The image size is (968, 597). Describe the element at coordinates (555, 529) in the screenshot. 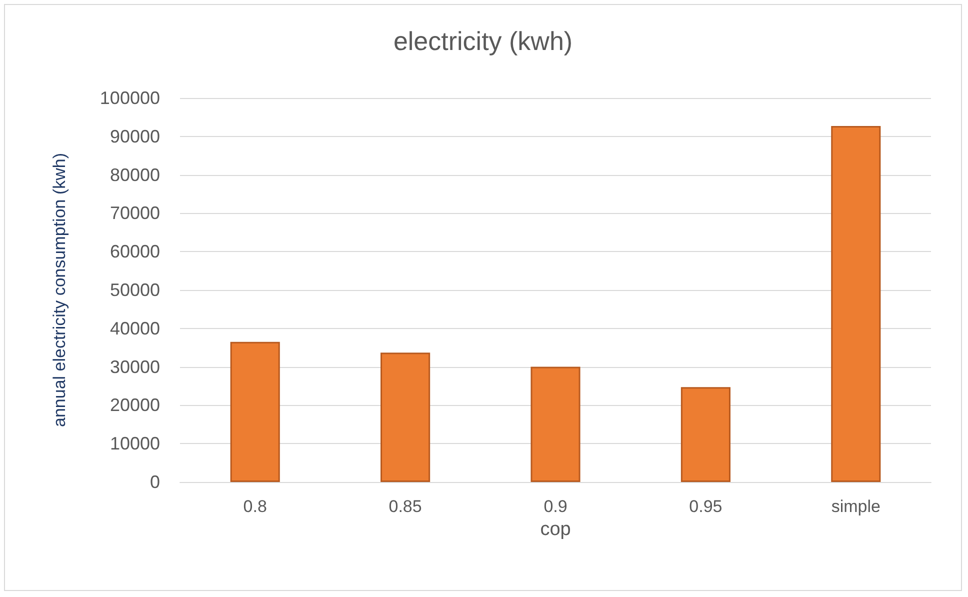

I see `x-axis-title: cop` at that location.